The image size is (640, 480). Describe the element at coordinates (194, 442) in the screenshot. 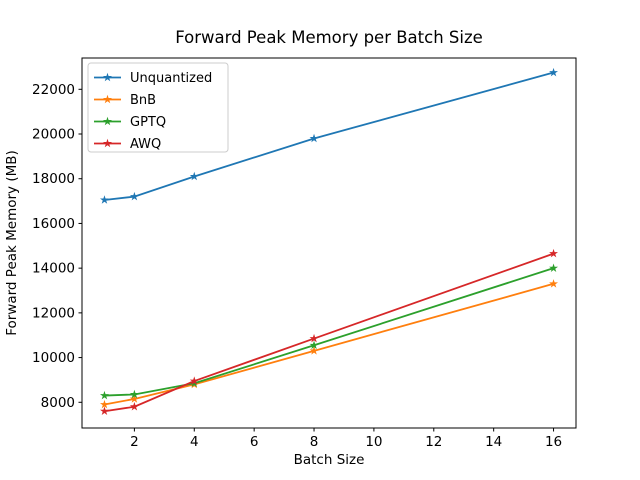

I see `x-tick-label: 4` at that location.